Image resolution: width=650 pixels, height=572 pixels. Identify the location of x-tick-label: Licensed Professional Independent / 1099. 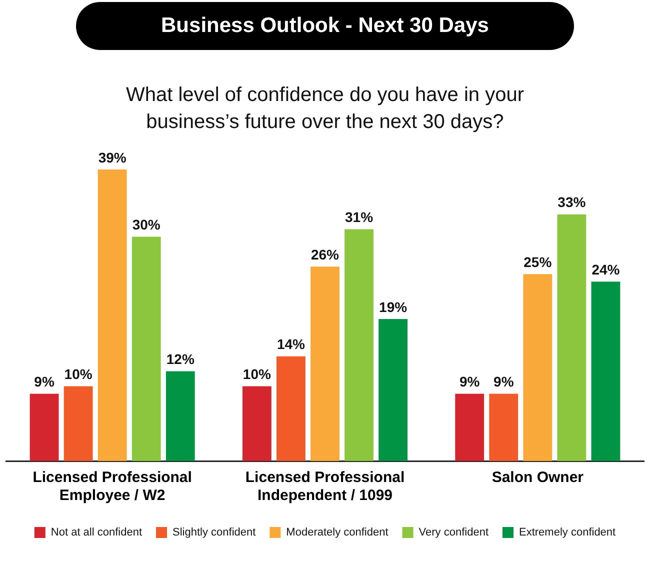
(325, 486).